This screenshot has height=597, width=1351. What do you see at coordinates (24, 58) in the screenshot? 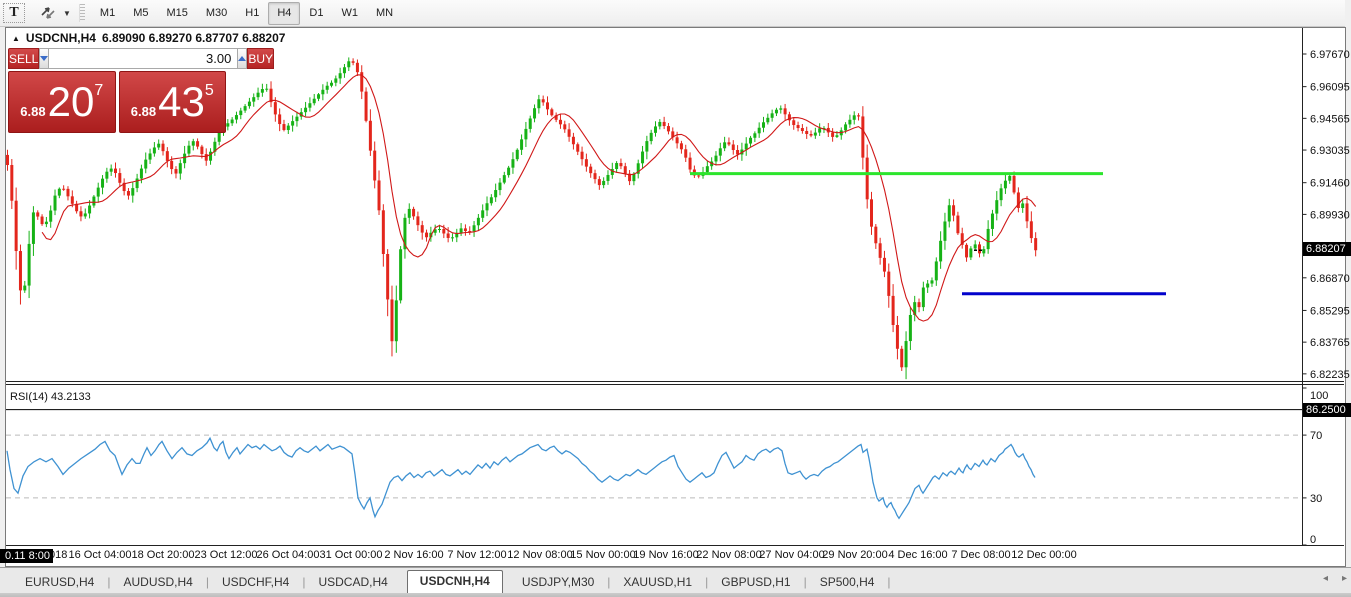
I see `sell-button: SELL` at bounding box center [24, 58].